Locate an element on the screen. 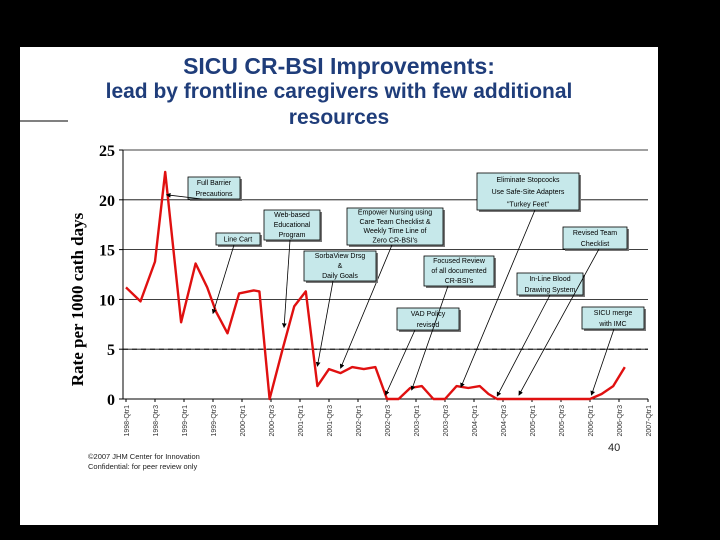  annotation-callout: Focused Review of all documented CR-BSI's is located at coordinates (453, 323).